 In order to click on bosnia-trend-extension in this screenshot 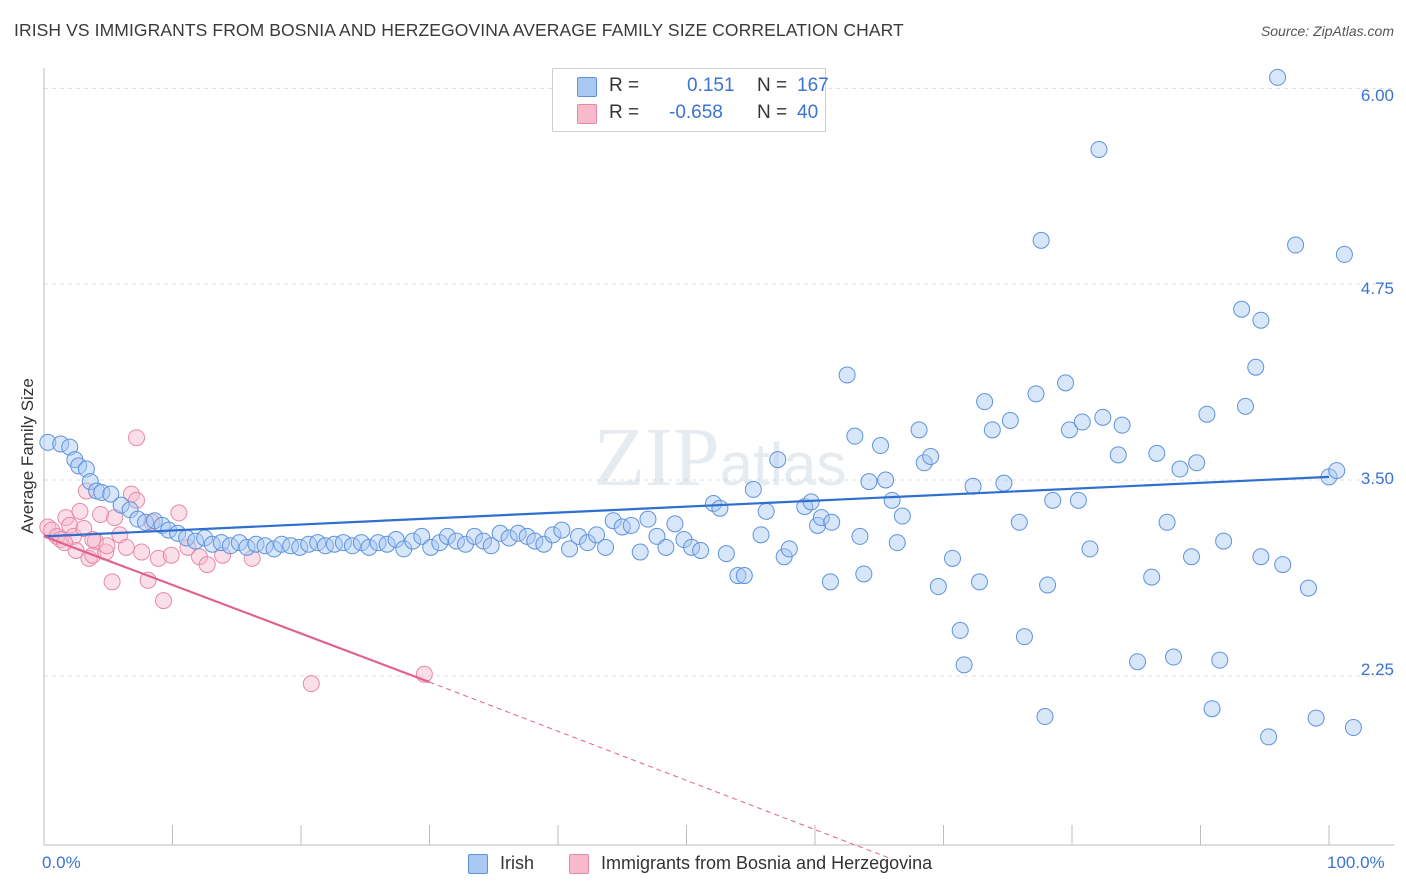, I will do `click(661, 770)`.